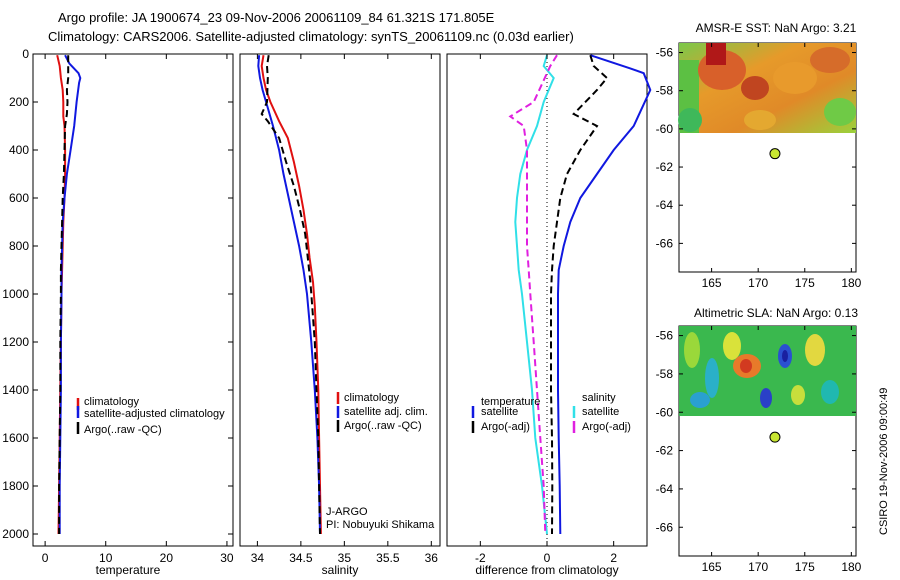 The height and width of the screenshot is (580, 900). What do you see at coordinates (15, 294) in the screenshot?
I see `y-tick-label: 1000` at bounding box center [15, 294].